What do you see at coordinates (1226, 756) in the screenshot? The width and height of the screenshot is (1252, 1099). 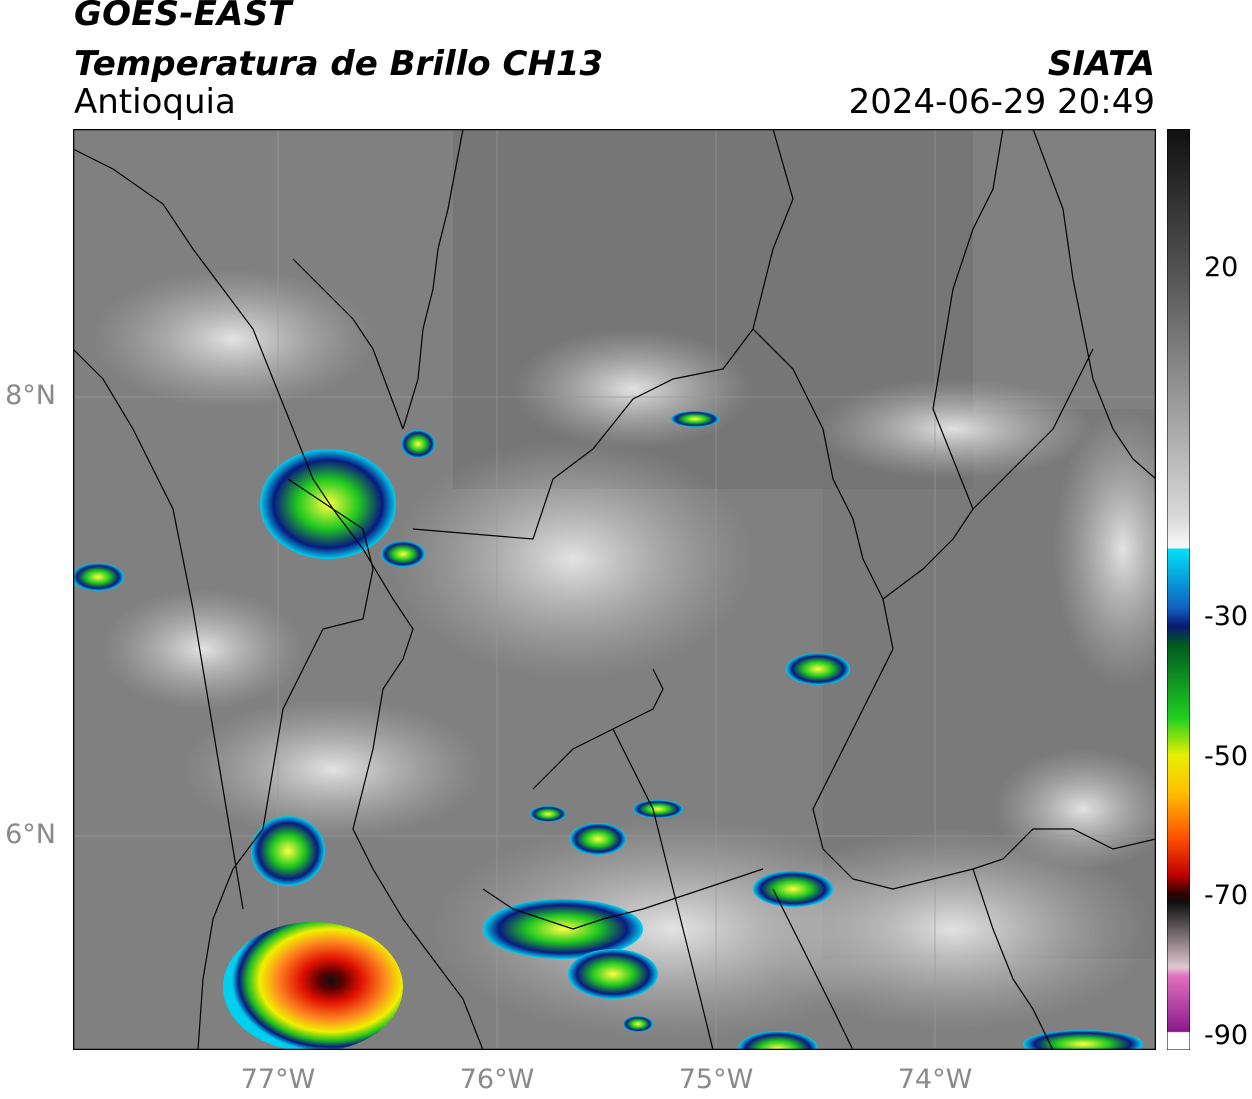 I see `colorbar-tick-minus50: -50` at bounding box center [1226, 756].